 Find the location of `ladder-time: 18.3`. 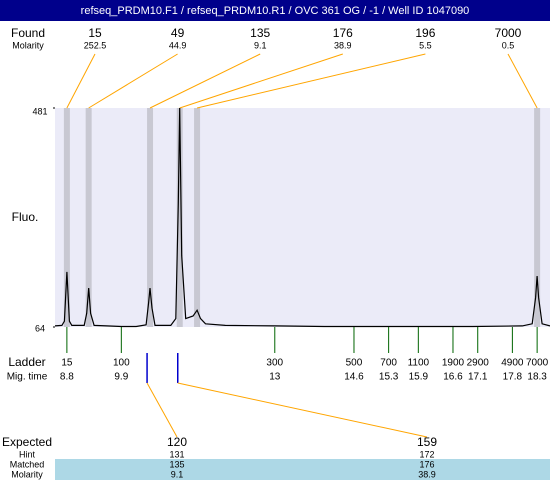

ladder-time: 18.3 is located at coordinates (537, 377).